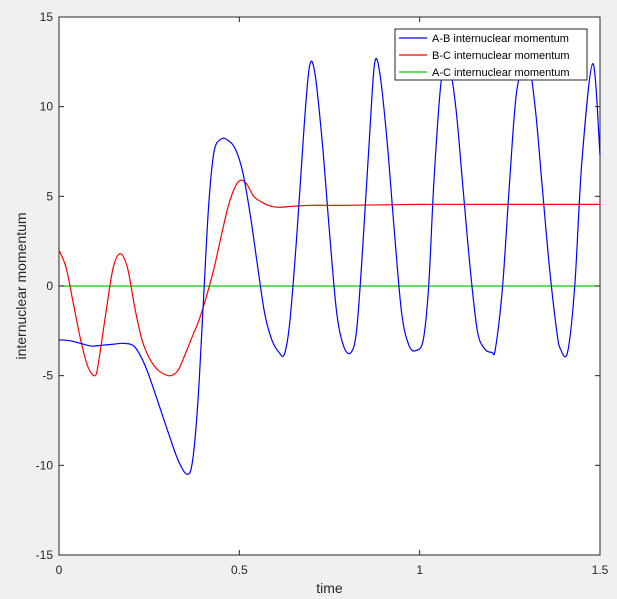  What do you see at coordinates (21, 285) in the screenshot?
I see `y-axis-label: internuclear momentum` at bounding box center [21, 285].